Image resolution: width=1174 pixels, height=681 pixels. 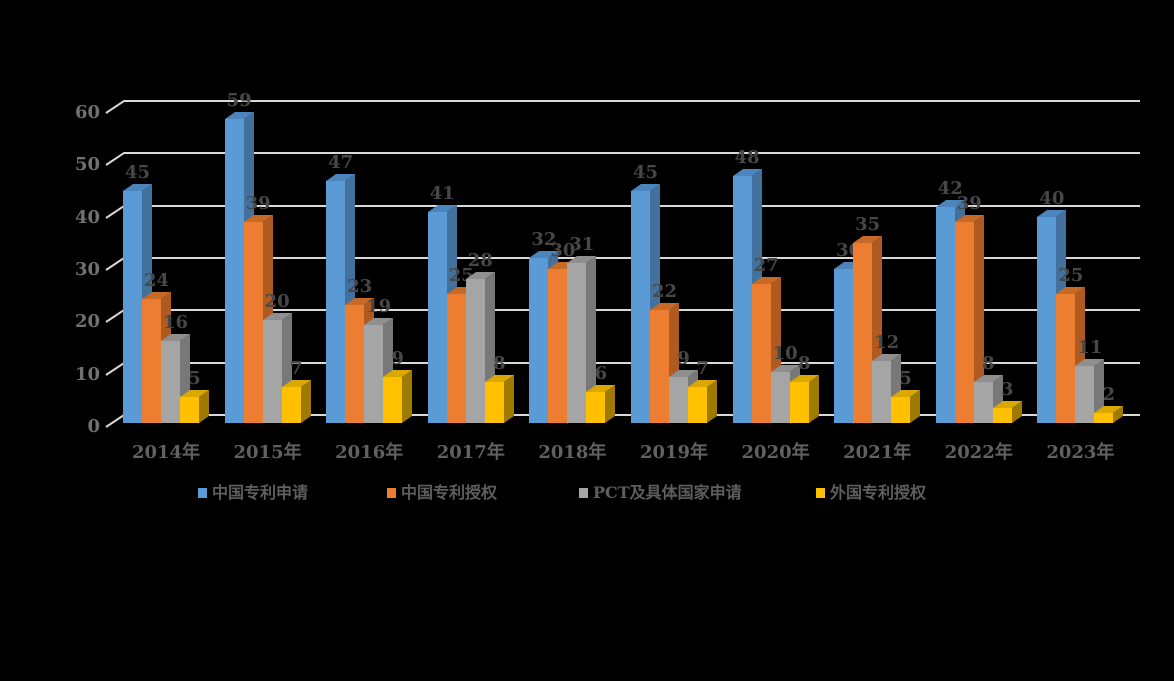 What do you see at coordinates (480, 260) in the screenshot?
I see `bar-value-s2-c3: 28` at bounding box center [480, 260].